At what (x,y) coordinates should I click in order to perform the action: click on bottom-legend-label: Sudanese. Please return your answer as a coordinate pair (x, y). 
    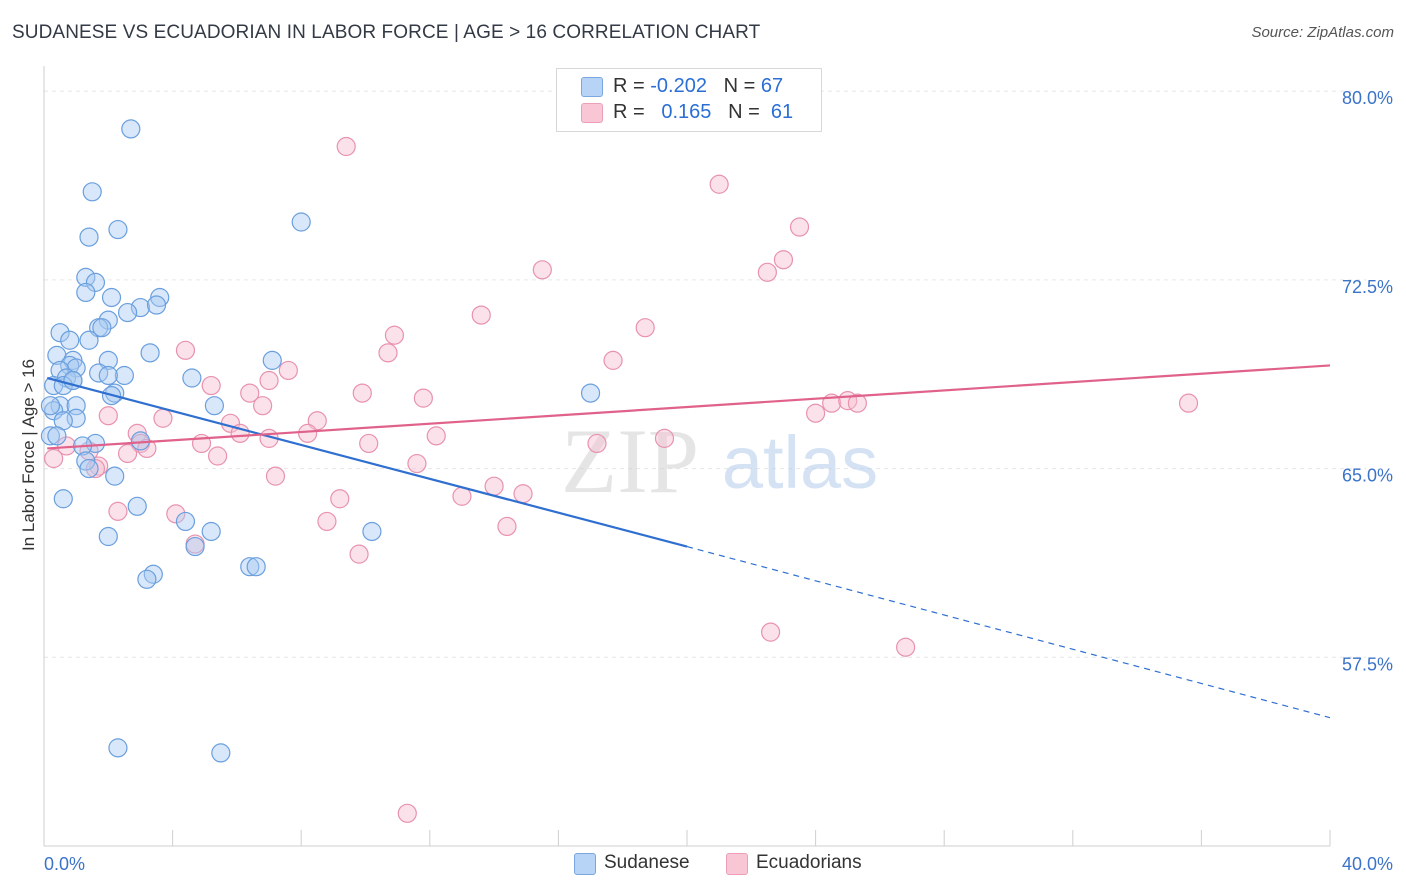
    Looking at the image, I should click on (647, 862).